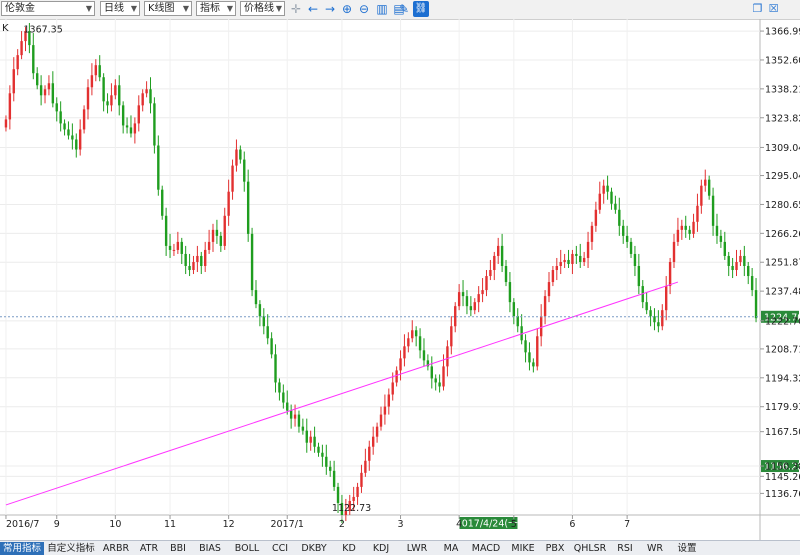  Describe the element at coordinates (48, 8) in the screenshot. I see `symbol-select: 伦敦金 ▼` at that location.